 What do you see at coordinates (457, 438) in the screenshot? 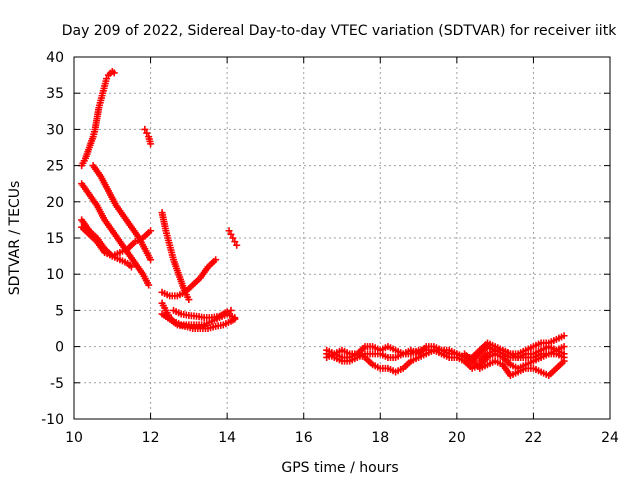
I see `x-tick-label: 20` at bounding box center [457, 438].